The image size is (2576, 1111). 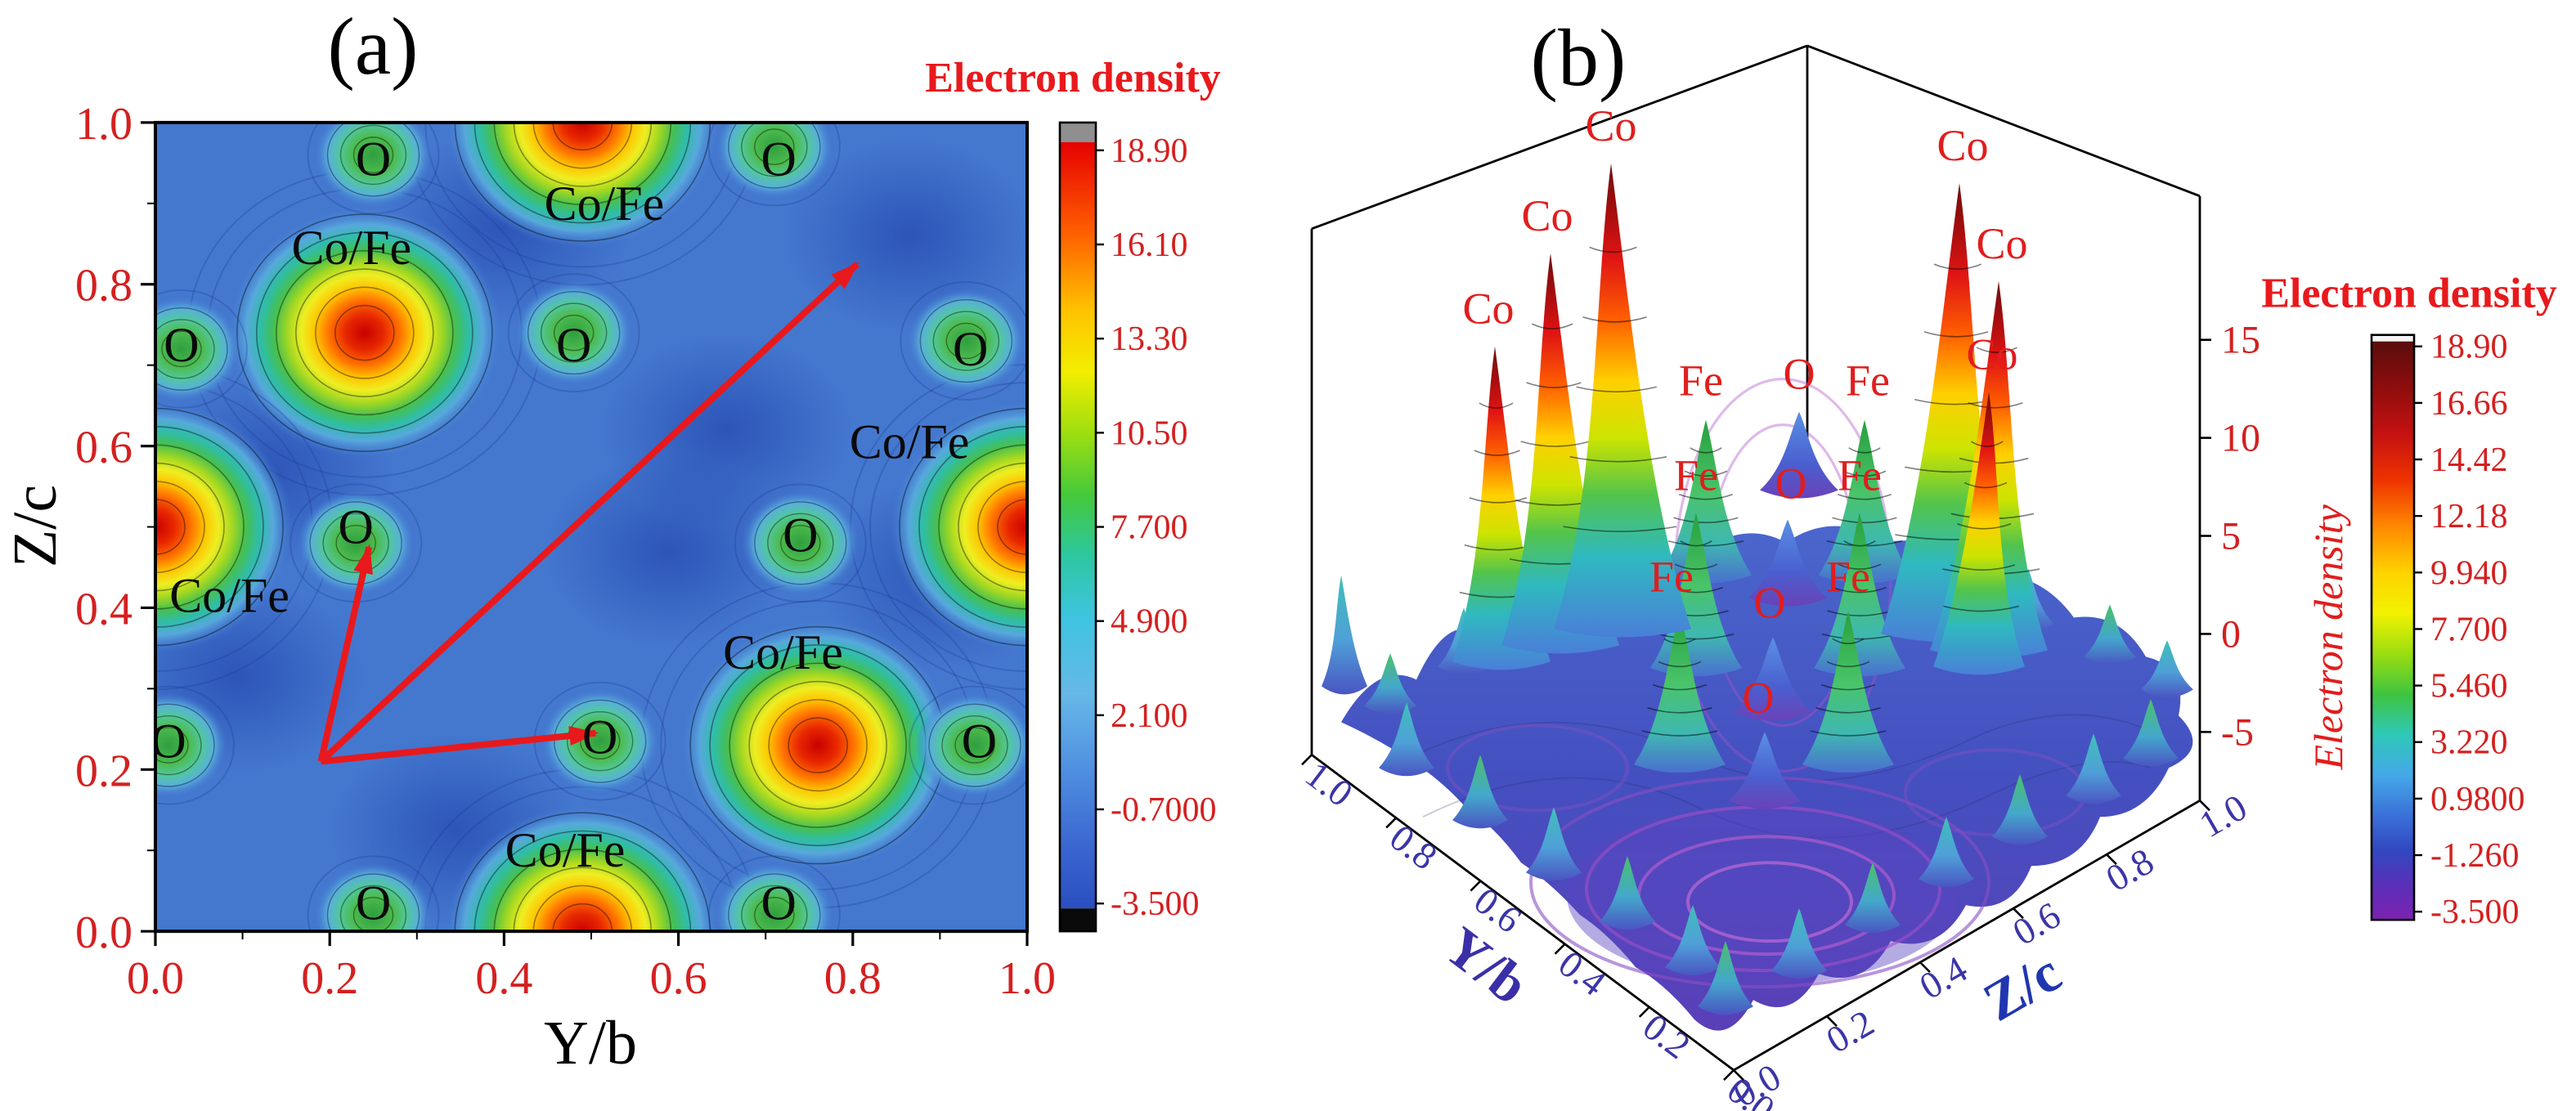 I want to click on colorbar-a-tick-label: 10.50, so click(x=1149, y=433).